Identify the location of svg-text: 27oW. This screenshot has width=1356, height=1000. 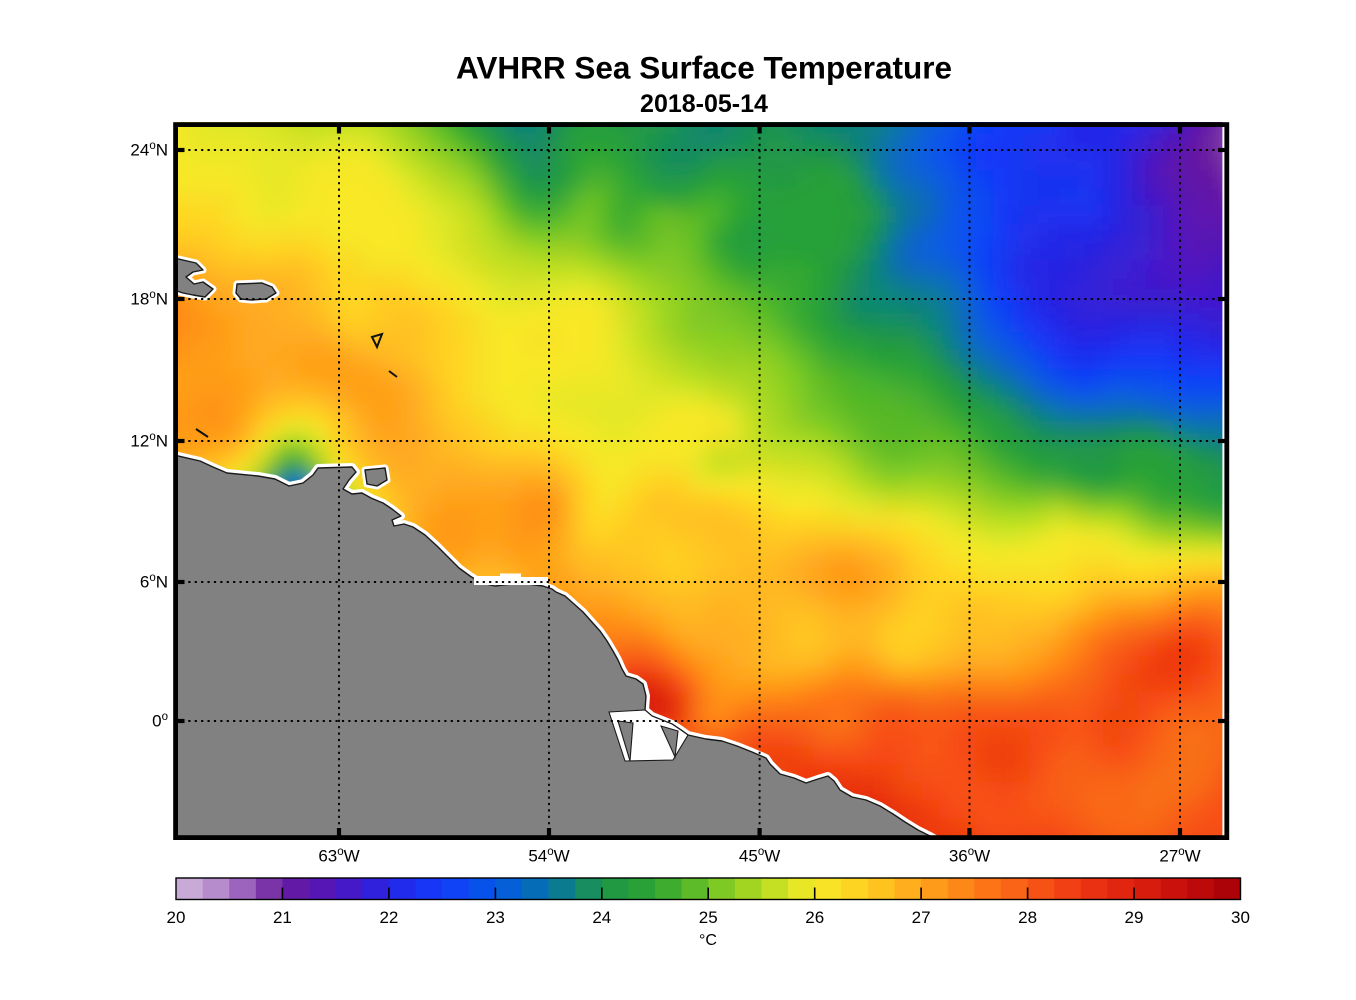
(1179, 855).